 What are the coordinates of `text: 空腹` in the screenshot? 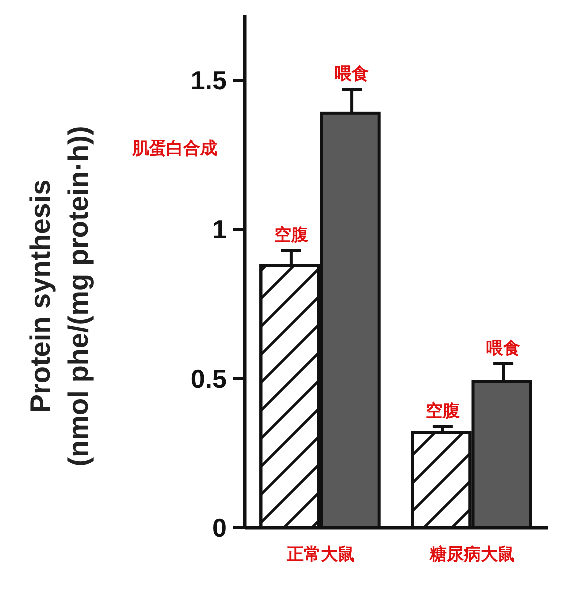 It's located at (291, 235).